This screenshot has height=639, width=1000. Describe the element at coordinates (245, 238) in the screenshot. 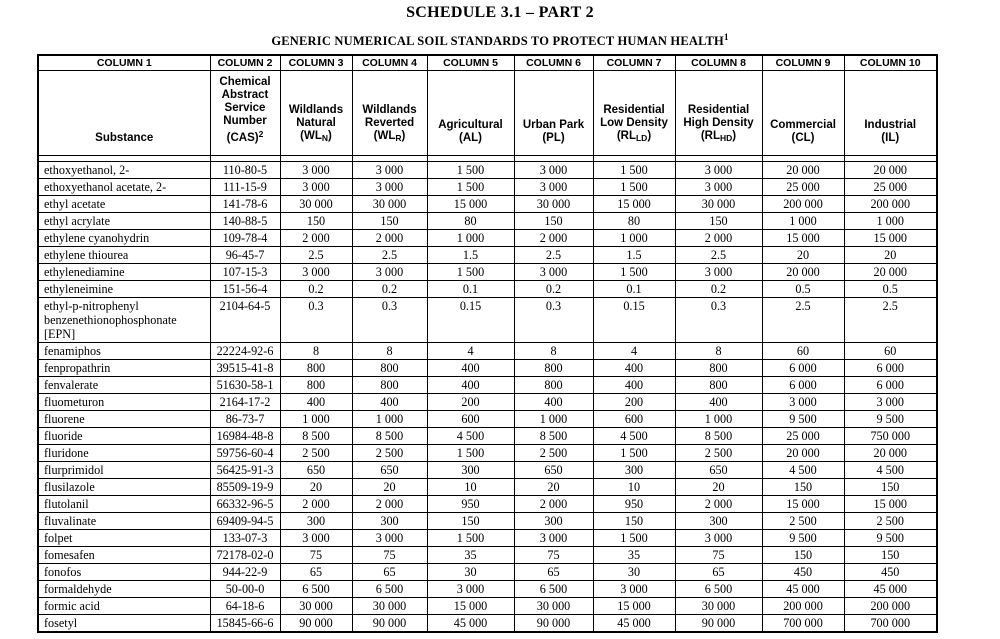

I see `cas-cell: 109-78-4` at that location.